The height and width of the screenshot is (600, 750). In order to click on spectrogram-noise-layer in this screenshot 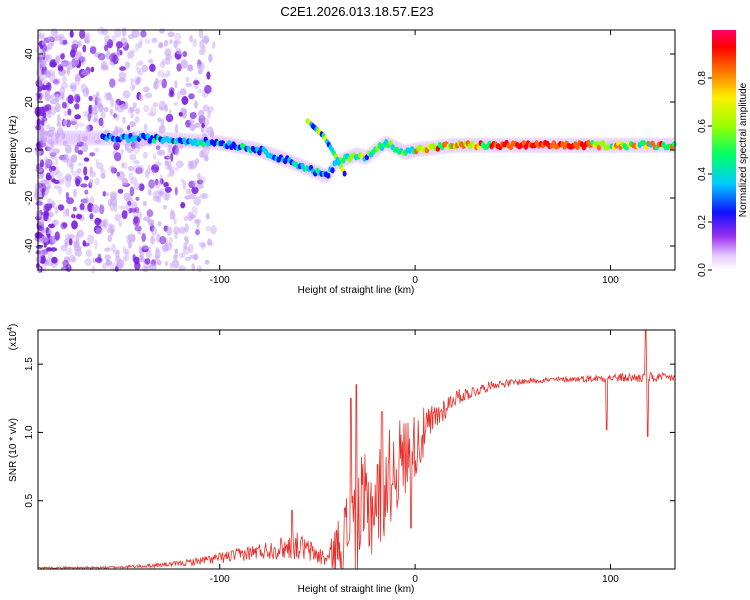, I will do `click(125, 150)`.